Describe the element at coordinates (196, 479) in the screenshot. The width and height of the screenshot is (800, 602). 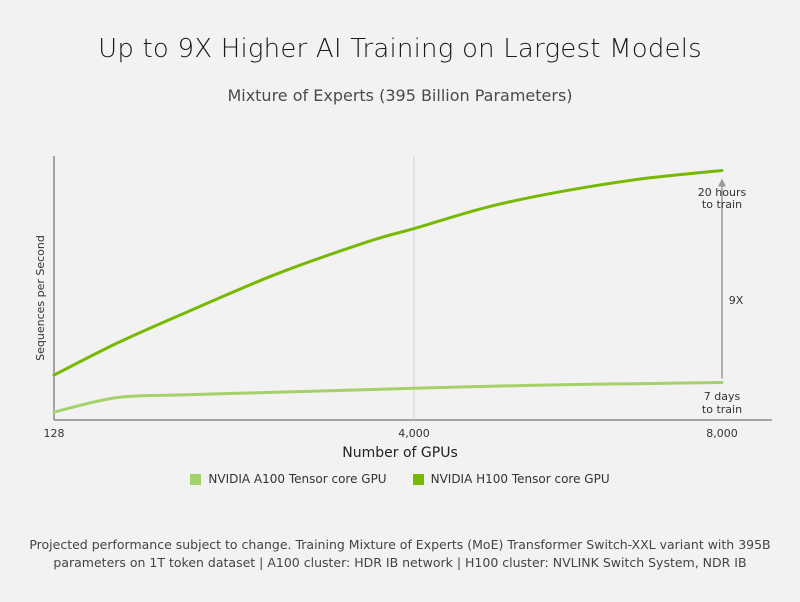
I see `legend-swatch-a100` at that location.